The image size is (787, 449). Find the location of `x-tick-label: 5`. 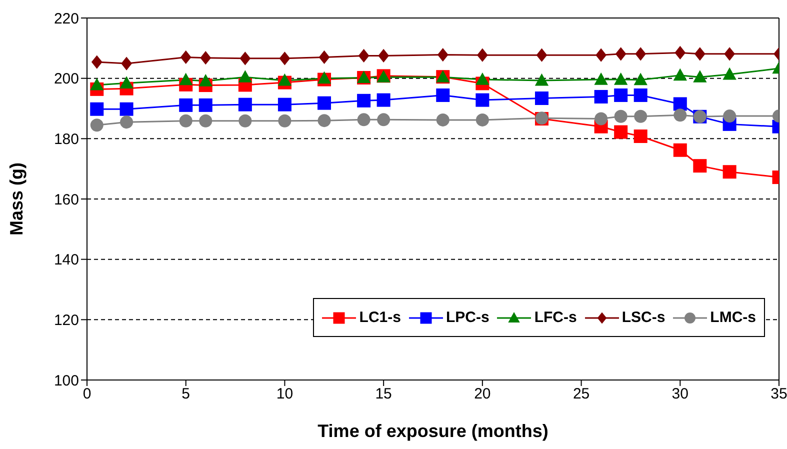

x-tick-label: 5 is located at coordinates (186, 394).